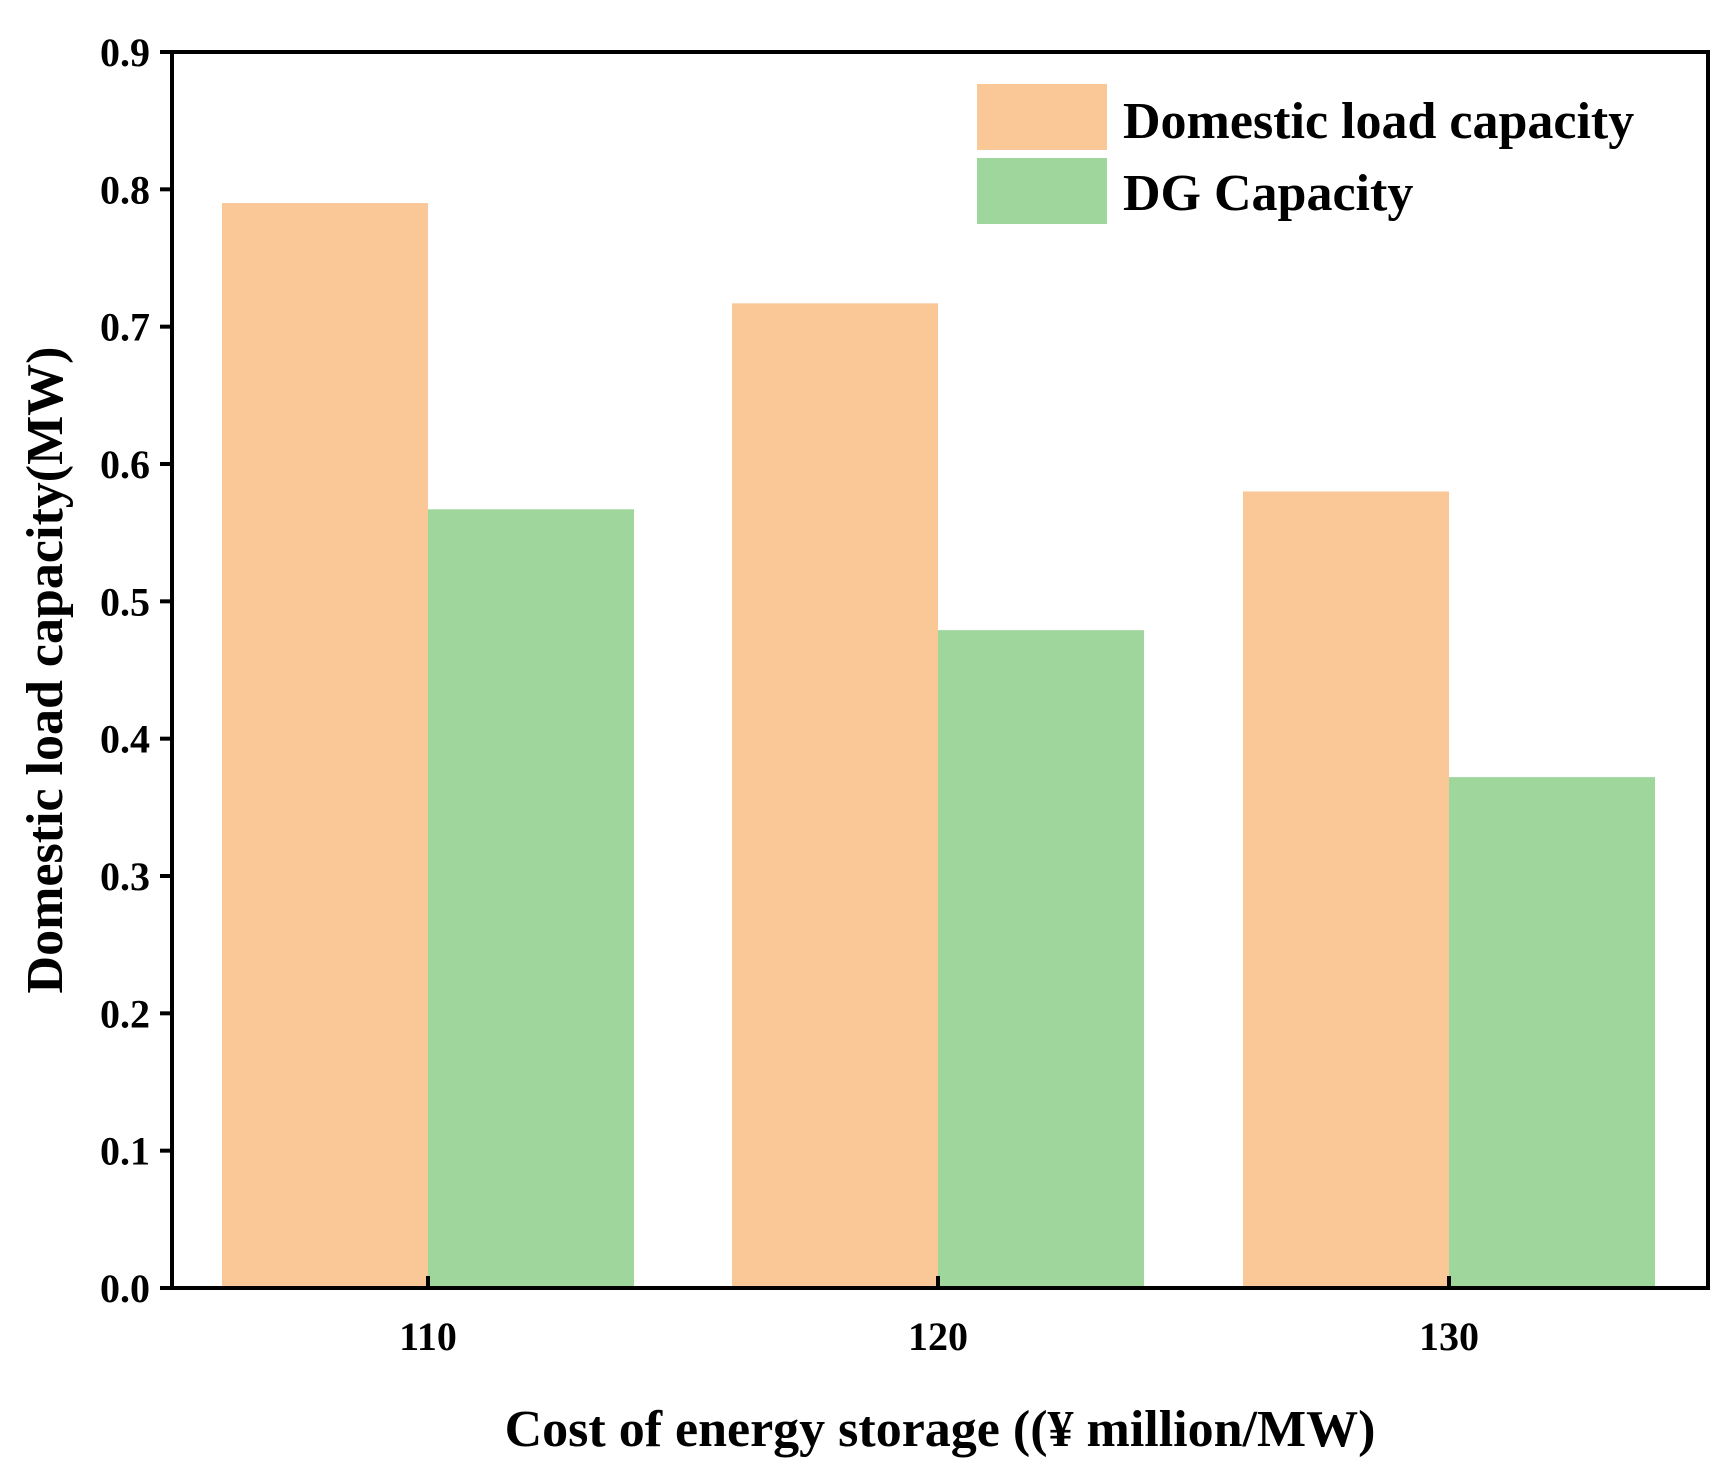 The image size is (1728, 1473). Describe the element at coordinates (125, 189) in the screenshot. I see `y-tick-label-0.8: 0.8` at that location.